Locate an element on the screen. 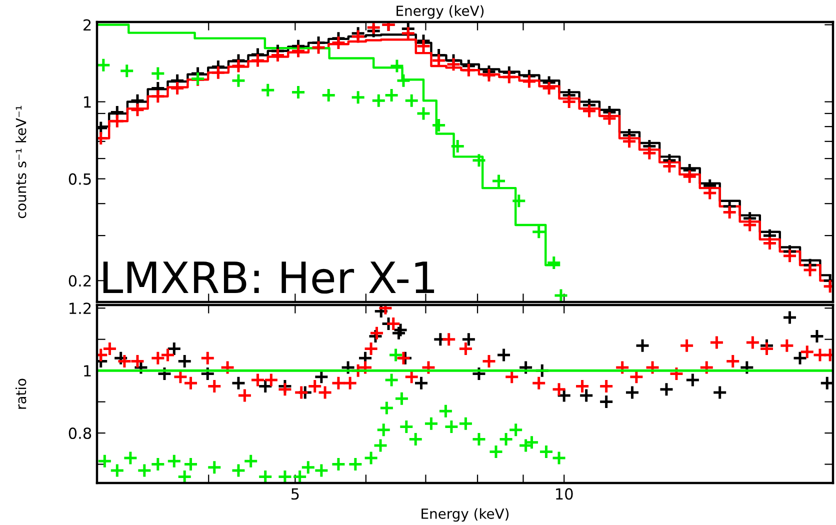 This screenshot has width=836, height=525. x-tick-label: 10 is located at coordinates (564, 494).